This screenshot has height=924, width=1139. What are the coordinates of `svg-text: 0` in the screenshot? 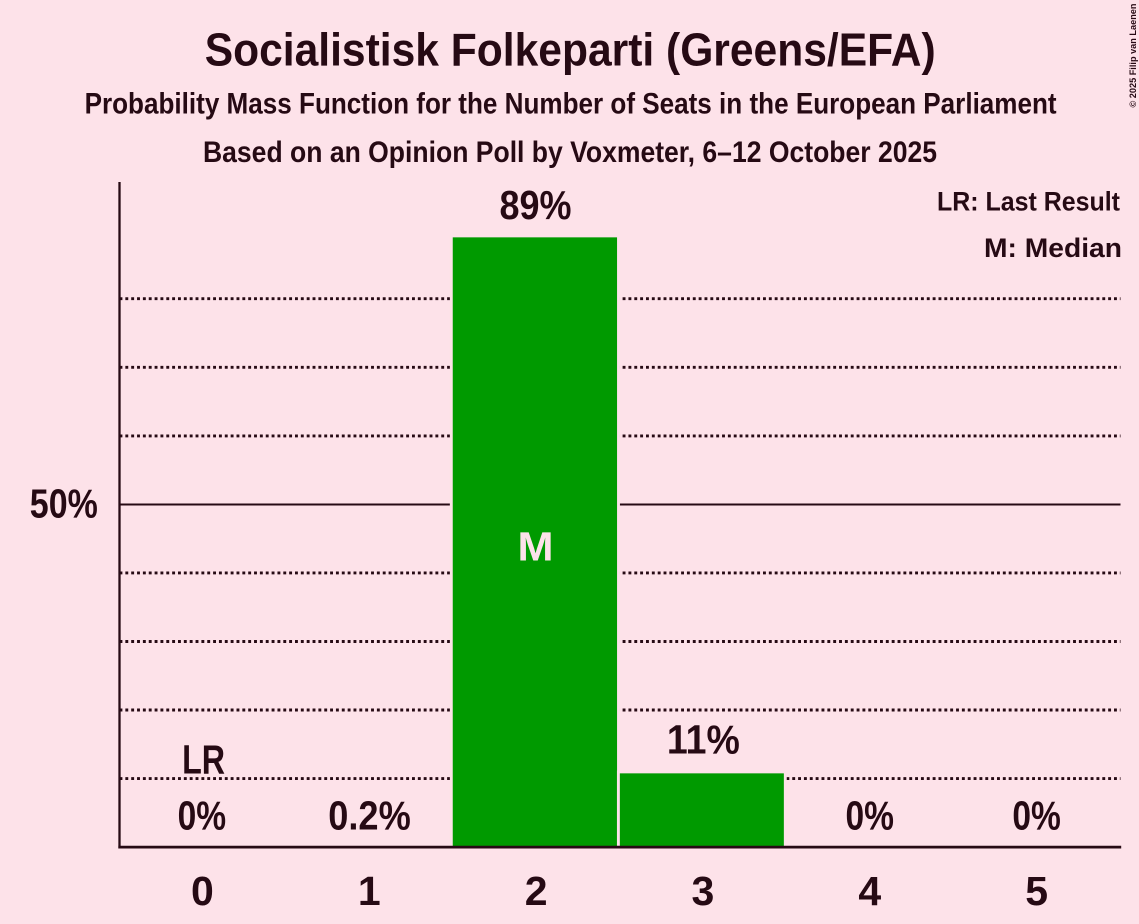 It's located at (202, 891).